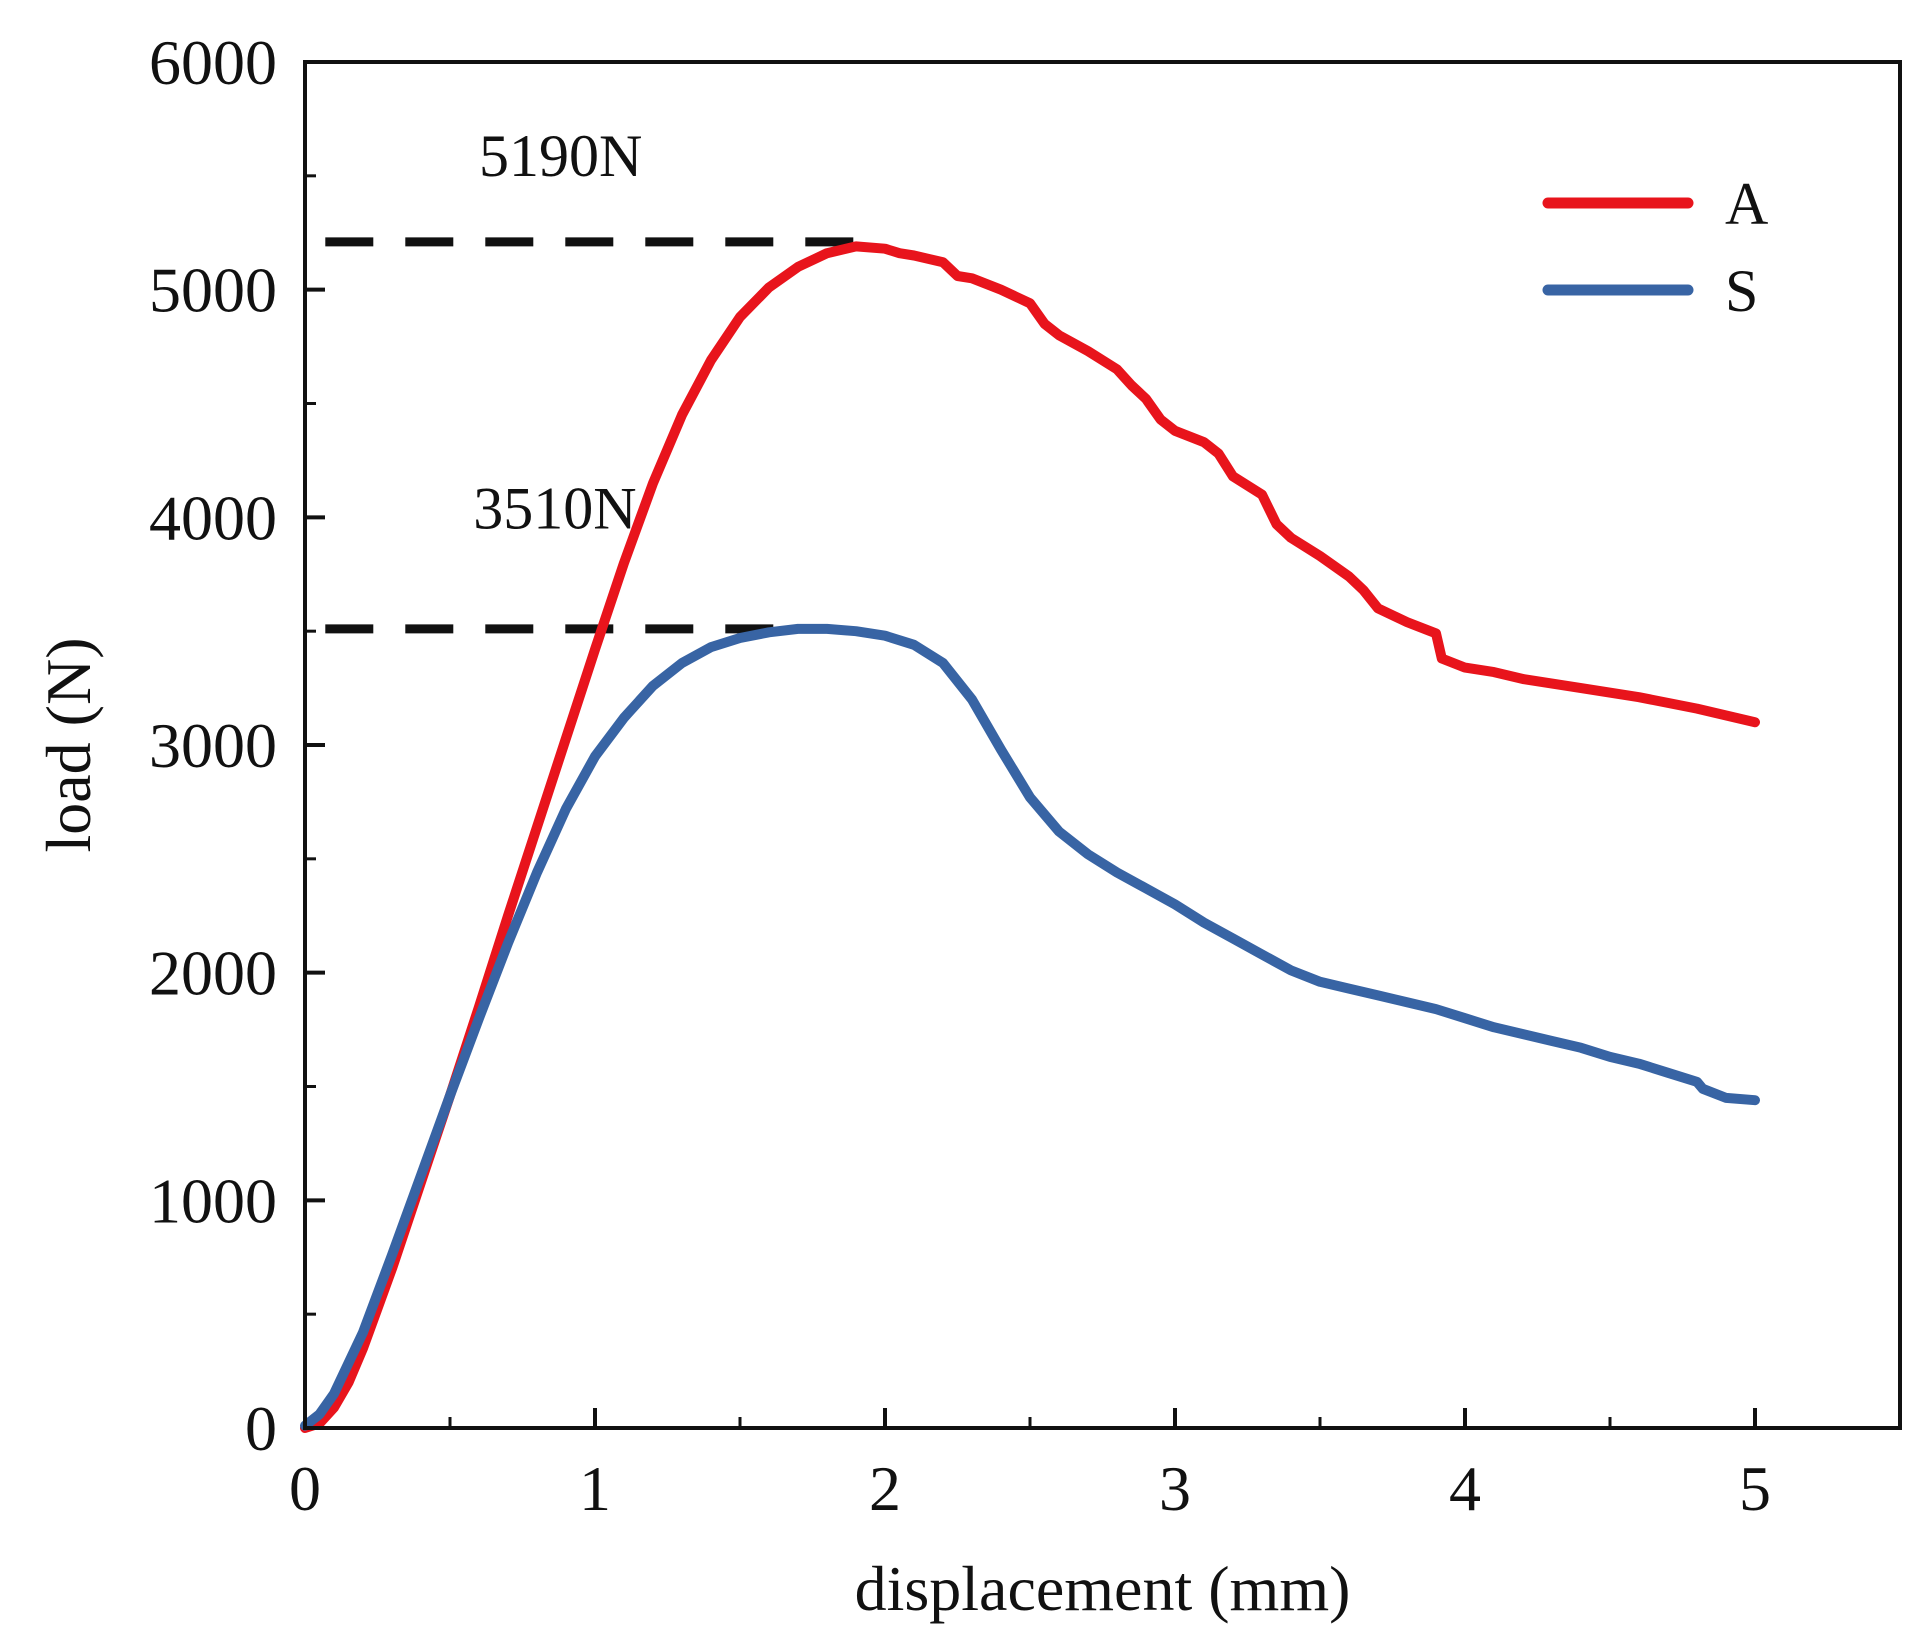  I want to click on y-axis-title: load (N), so click(68, 744).